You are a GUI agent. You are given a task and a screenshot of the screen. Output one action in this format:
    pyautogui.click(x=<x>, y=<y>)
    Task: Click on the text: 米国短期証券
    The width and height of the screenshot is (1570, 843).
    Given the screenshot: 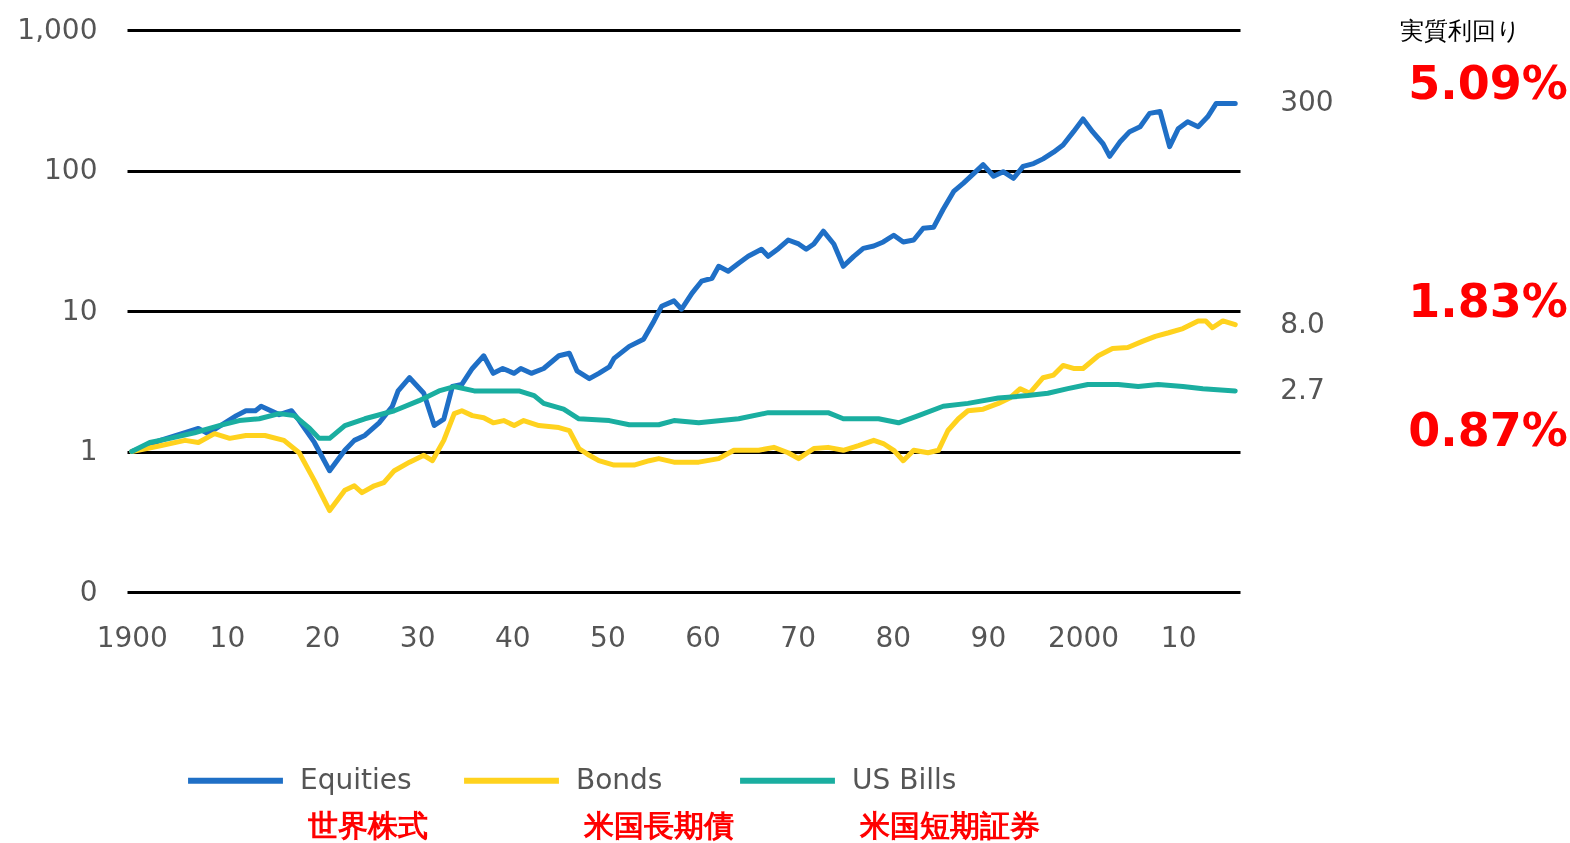 What is the action you would take?
    pyautogui.click(x=949, y=825)
    